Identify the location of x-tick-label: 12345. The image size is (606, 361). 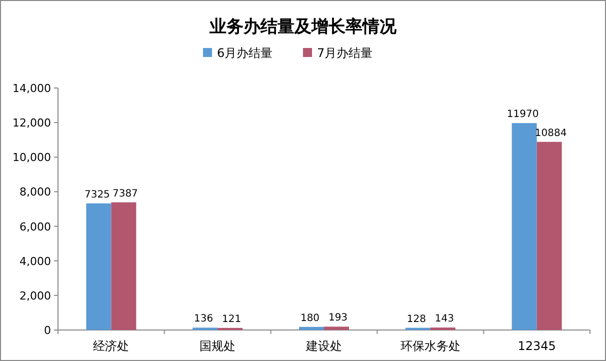
(537, 346).